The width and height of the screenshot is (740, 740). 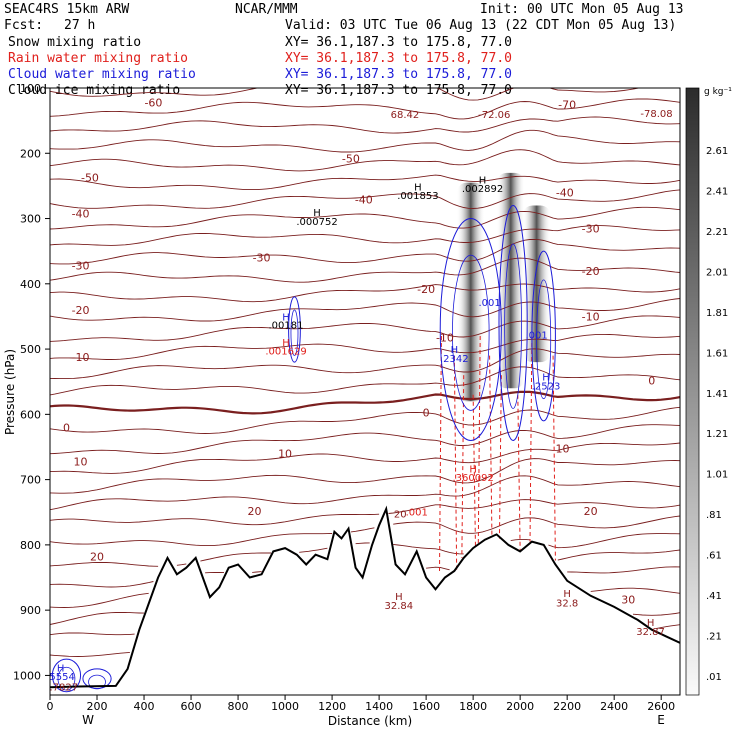 What do you see at coordinates (582, 9) in the screenshot?
I see `init-time: Init: 00 UTC Mon 05 Aug 13` at bounding box center [582, 9].